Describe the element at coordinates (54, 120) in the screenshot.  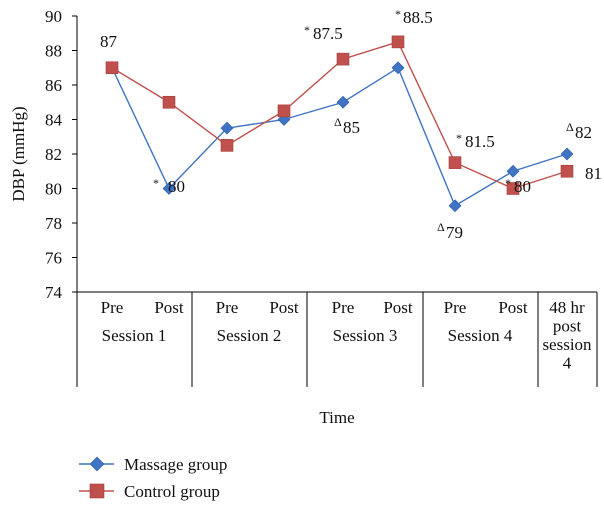
I see `y-tick-label: 84` at that location.